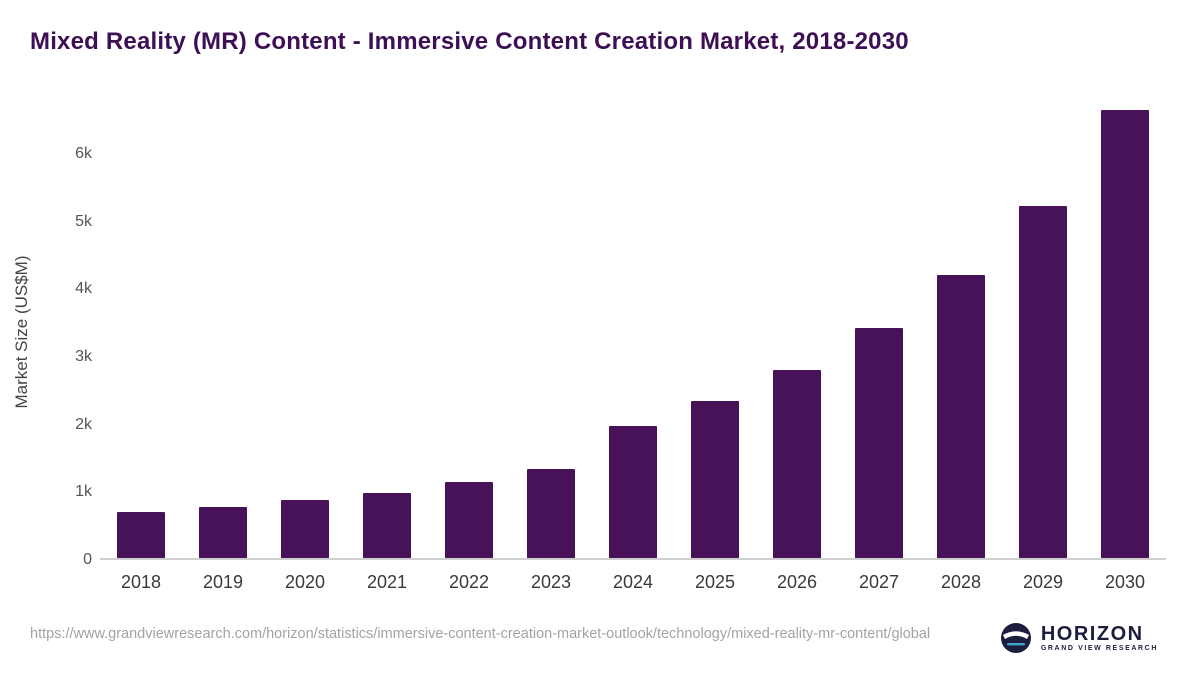 This screenshot has width=1200, height=675. What do you see at coordinates (961, 416) in the screenshot?
I see `bar-2028` at bounding box center [961, 416].